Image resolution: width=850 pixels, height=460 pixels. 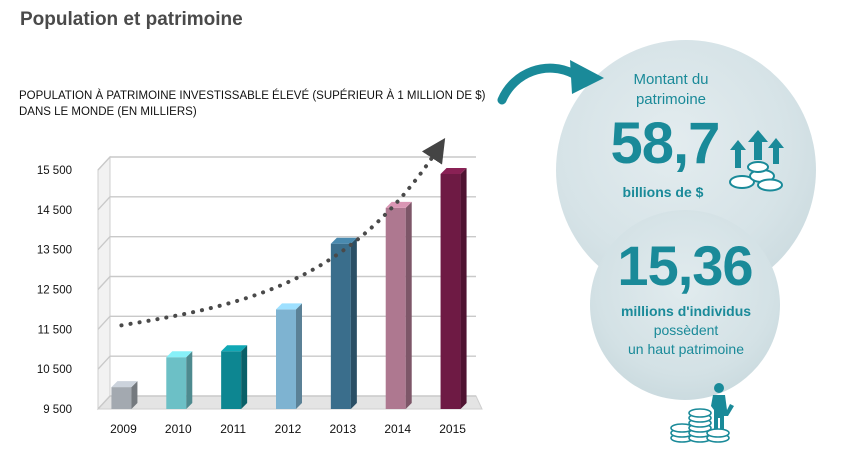 What do you see at coordinates (550, 82) in the screenshot?
I see `curved-arrow-icon` at bounding box center [550, 82].